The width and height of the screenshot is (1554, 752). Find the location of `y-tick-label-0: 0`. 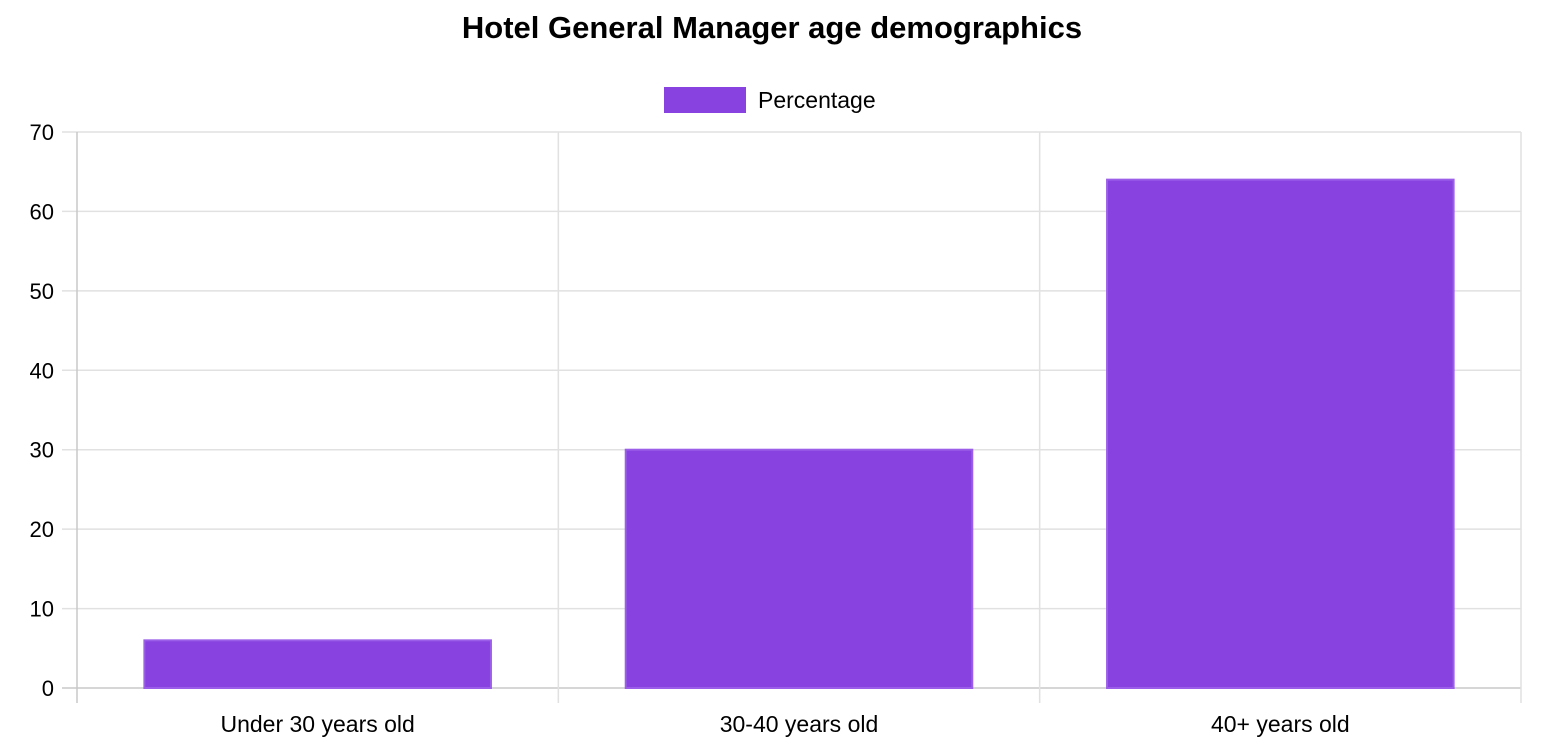

y-tick-label-0: 0 is located at coordinates (48, 688).